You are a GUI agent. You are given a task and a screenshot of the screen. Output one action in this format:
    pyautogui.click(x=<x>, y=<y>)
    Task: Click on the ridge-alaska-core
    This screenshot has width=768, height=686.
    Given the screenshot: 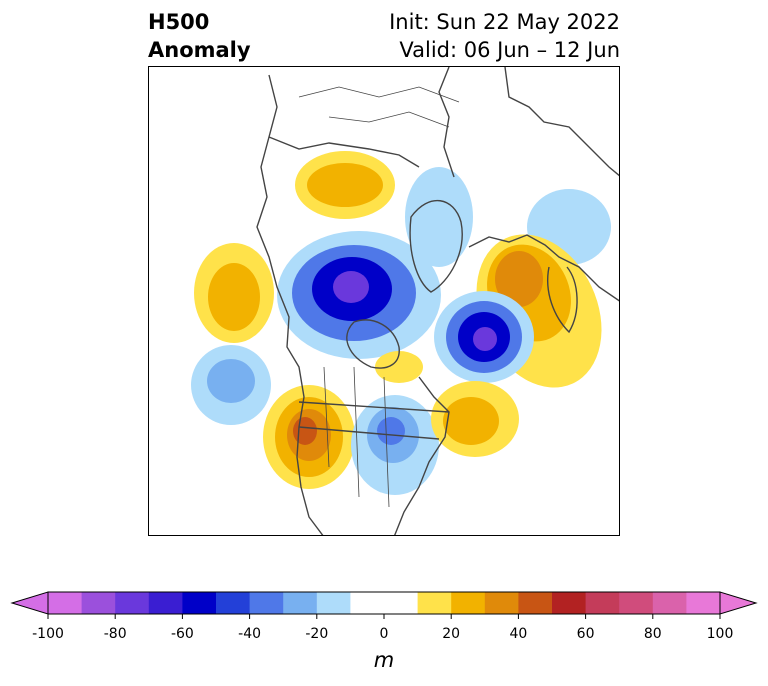 What is the action you would take?
    pyautogui.click(x=345, y=185)
    